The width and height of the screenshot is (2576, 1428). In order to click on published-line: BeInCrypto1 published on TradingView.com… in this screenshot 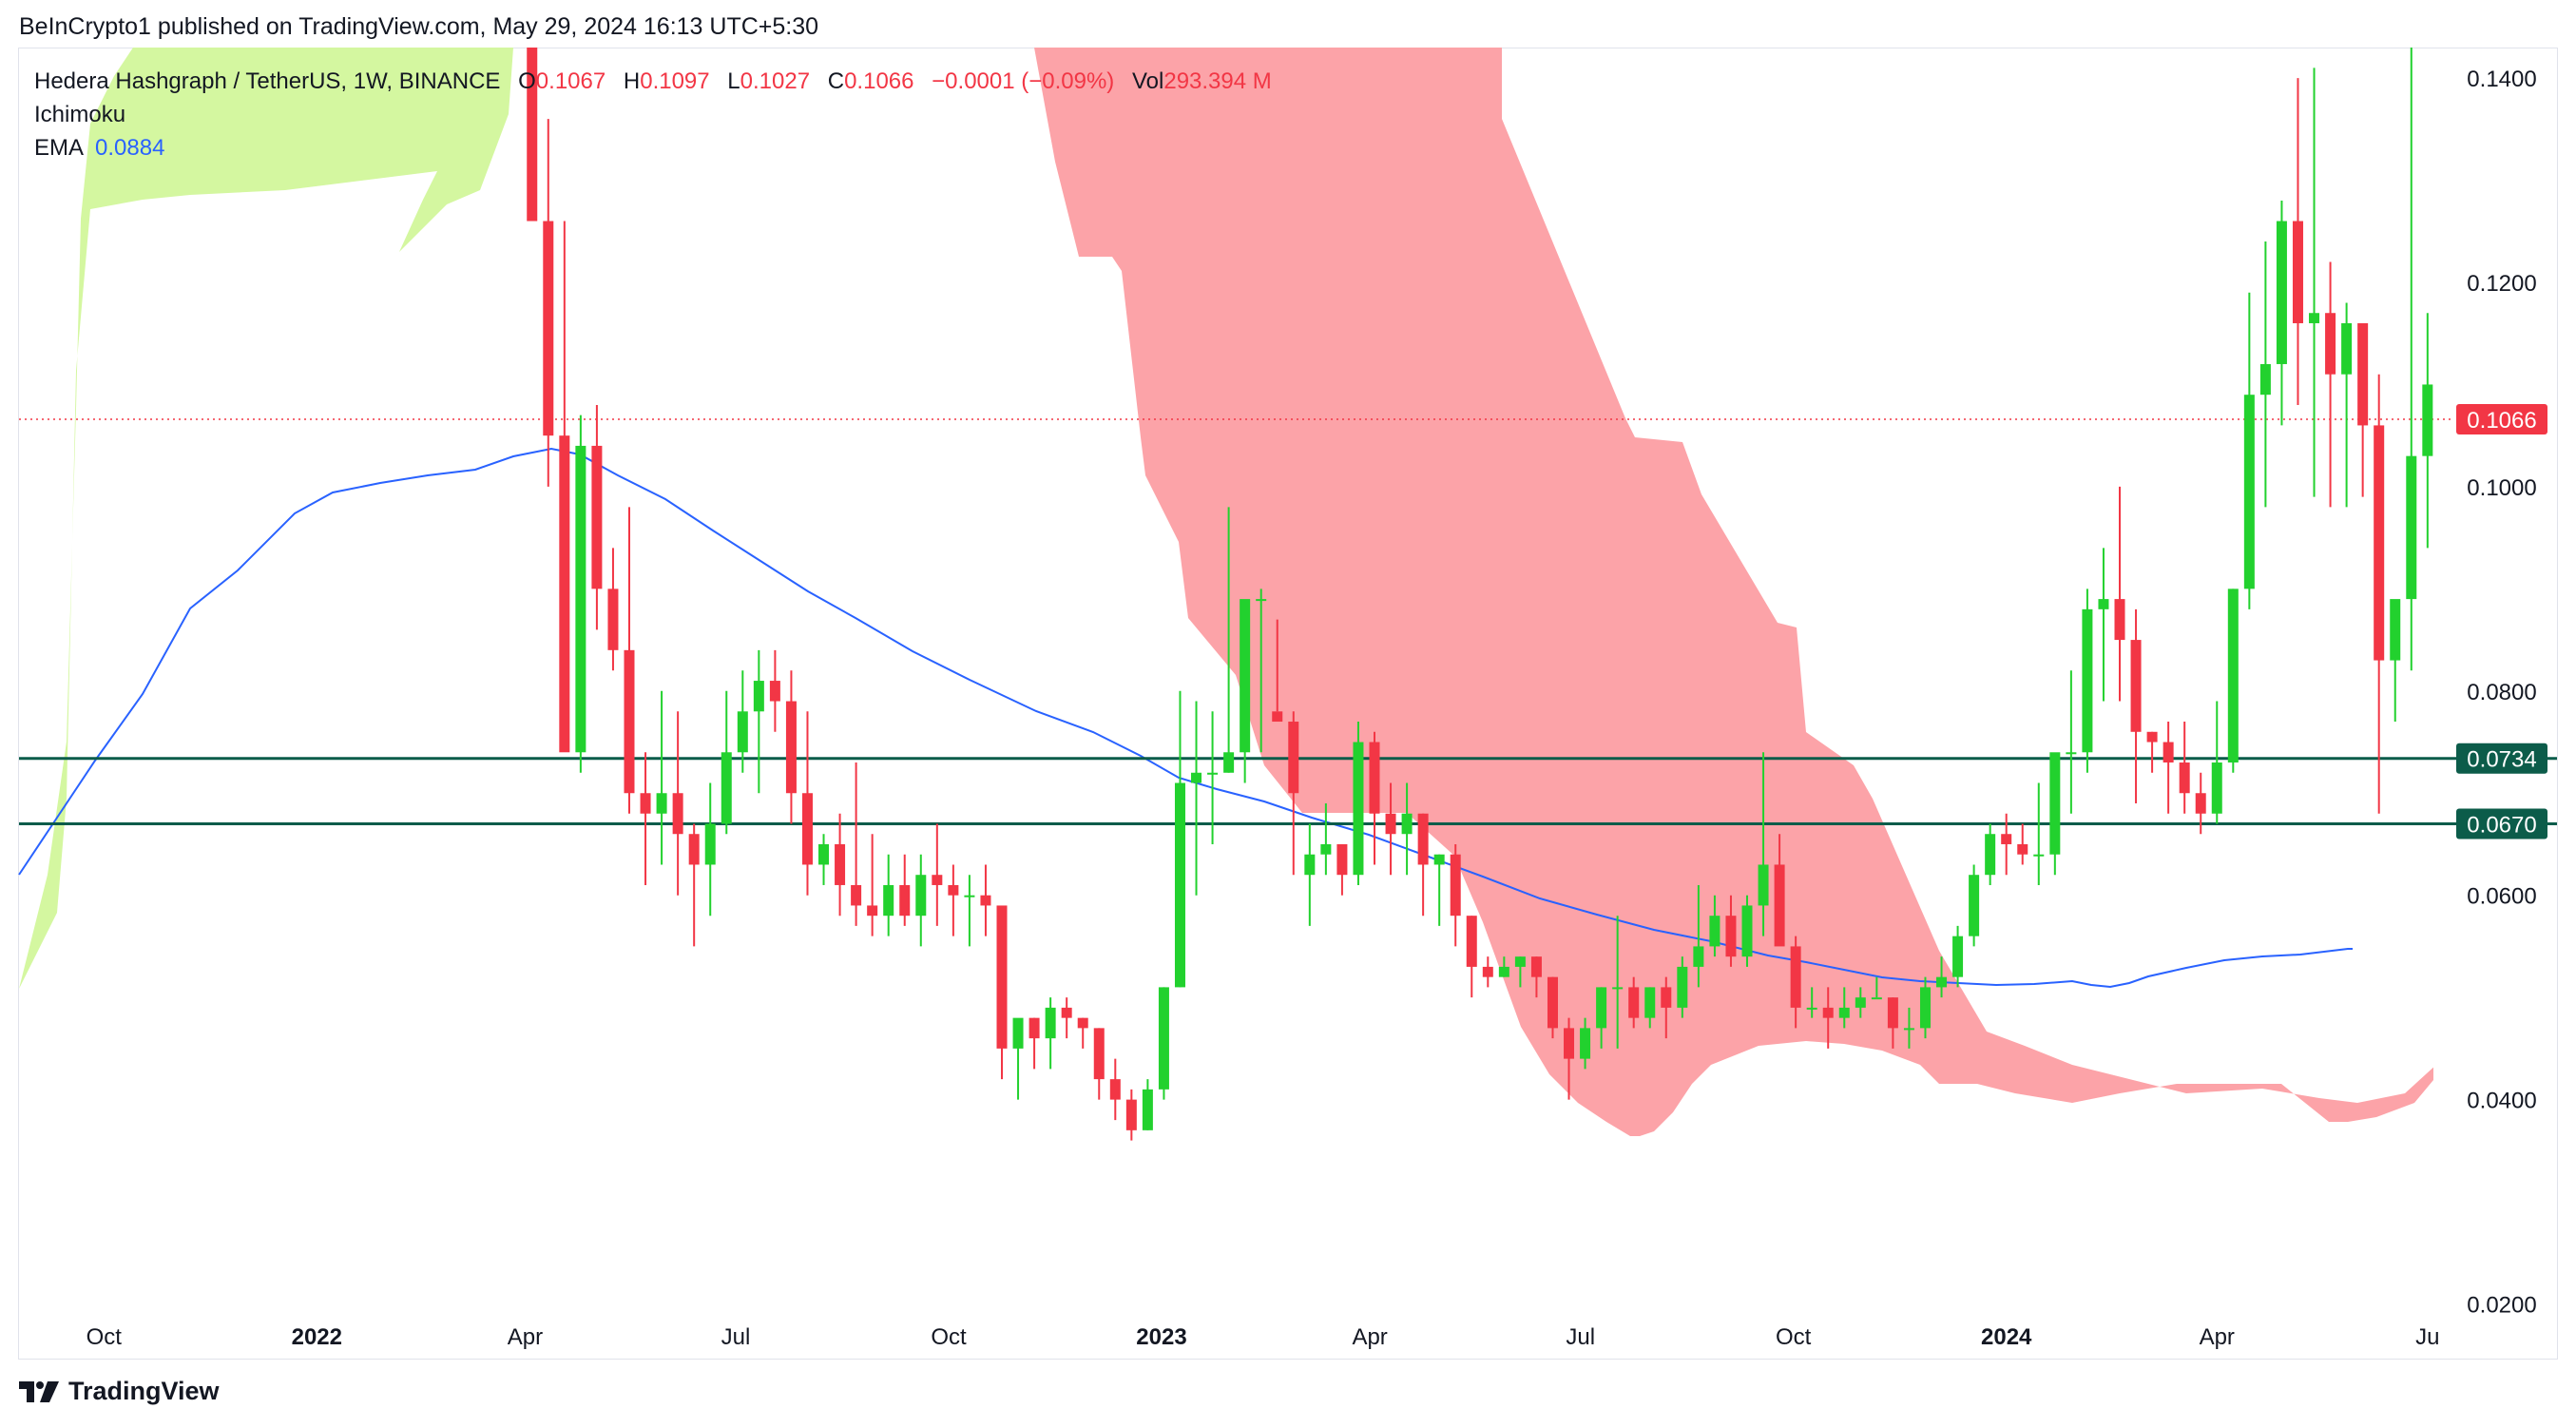, I will do `click(419, 26)`.